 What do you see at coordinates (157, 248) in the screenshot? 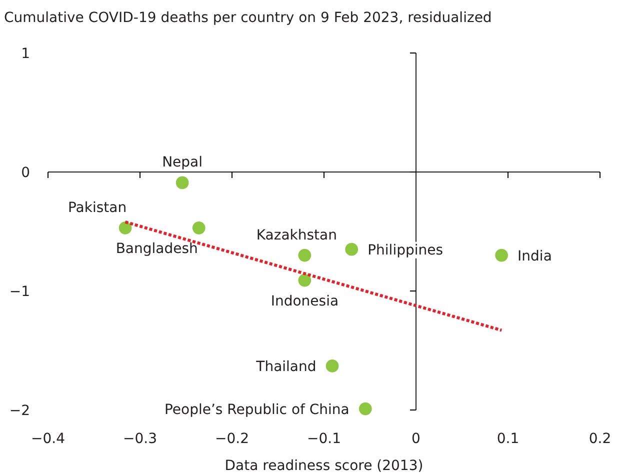
I see `series-label: Bangladesh` at bounding box center [157, 248].